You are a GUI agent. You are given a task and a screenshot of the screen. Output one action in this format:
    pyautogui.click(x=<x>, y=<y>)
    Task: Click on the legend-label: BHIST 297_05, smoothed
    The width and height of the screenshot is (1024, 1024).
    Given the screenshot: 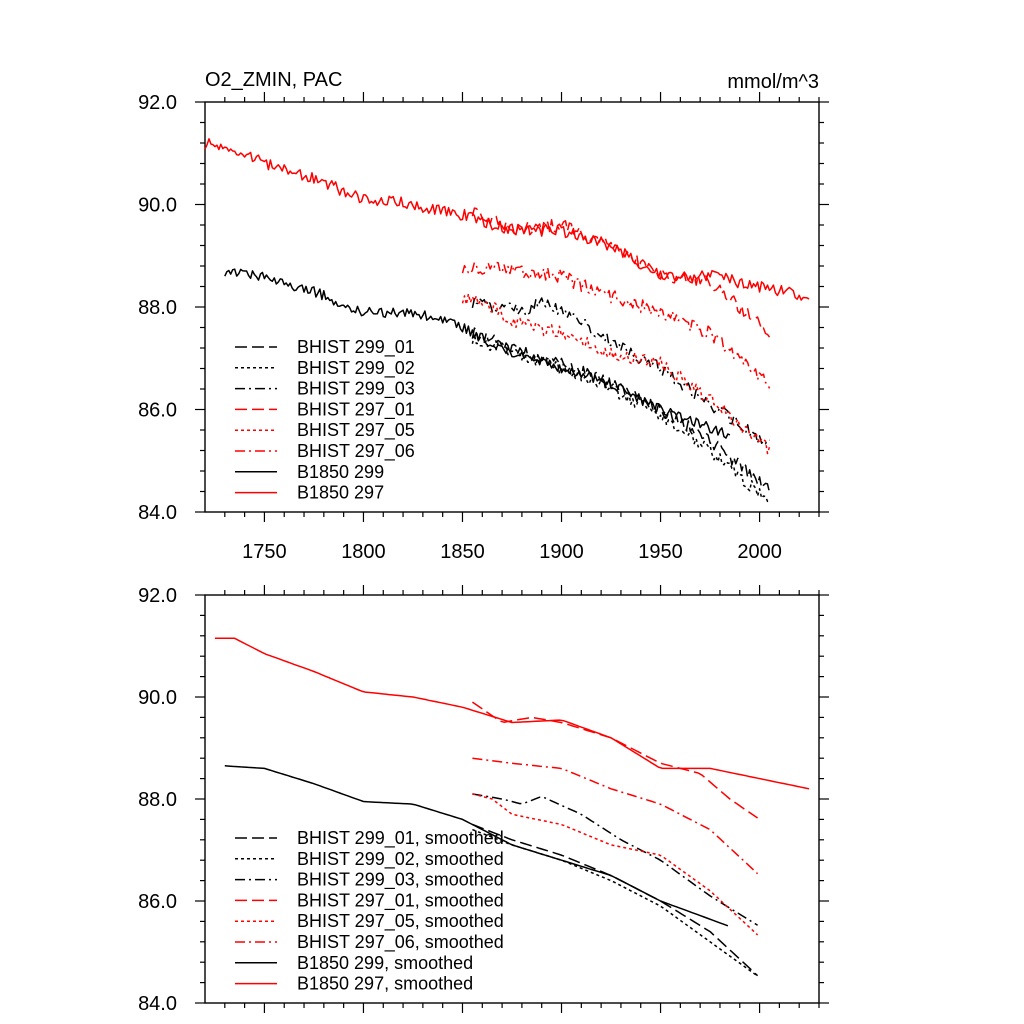 What is the action you would take?
    pyautogui.click(x=400, y=921)
    